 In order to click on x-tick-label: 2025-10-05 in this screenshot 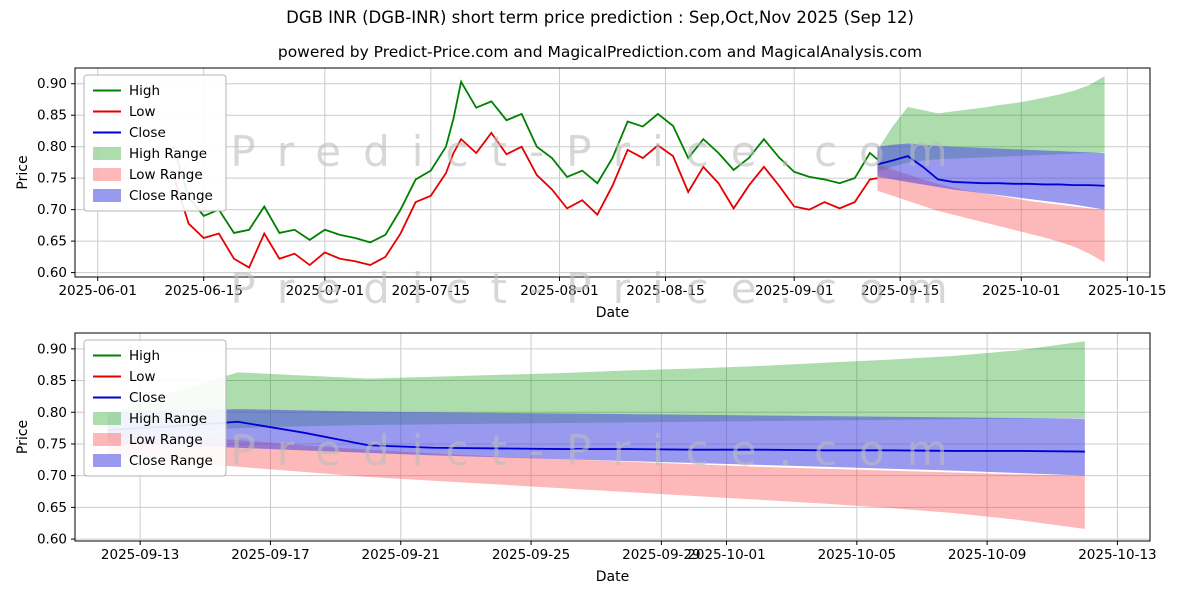, I will do `click(857, 555)`.